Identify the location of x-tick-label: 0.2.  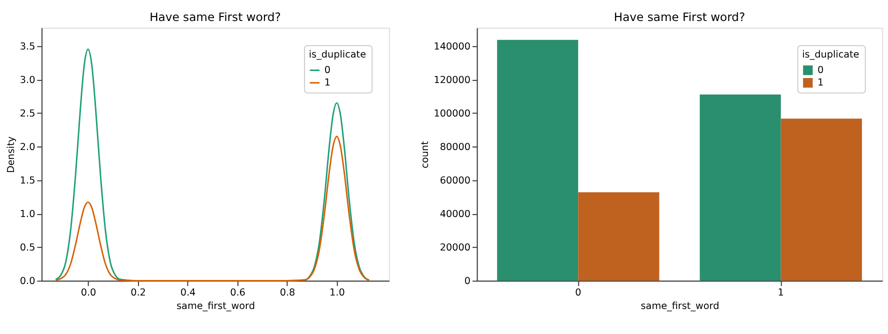
(138, 293).